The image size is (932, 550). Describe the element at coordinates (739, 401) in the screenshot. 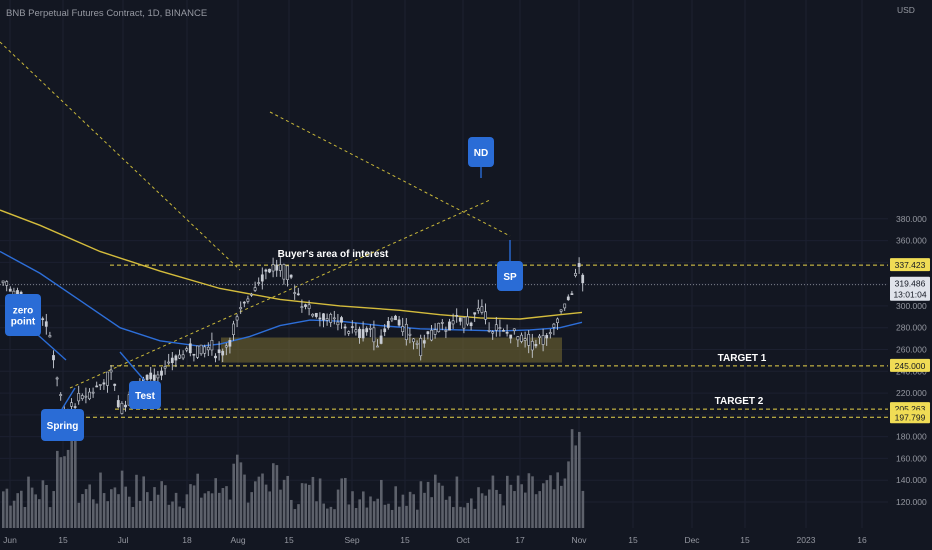

I see `target-2-label: TARGET 2` at that location.